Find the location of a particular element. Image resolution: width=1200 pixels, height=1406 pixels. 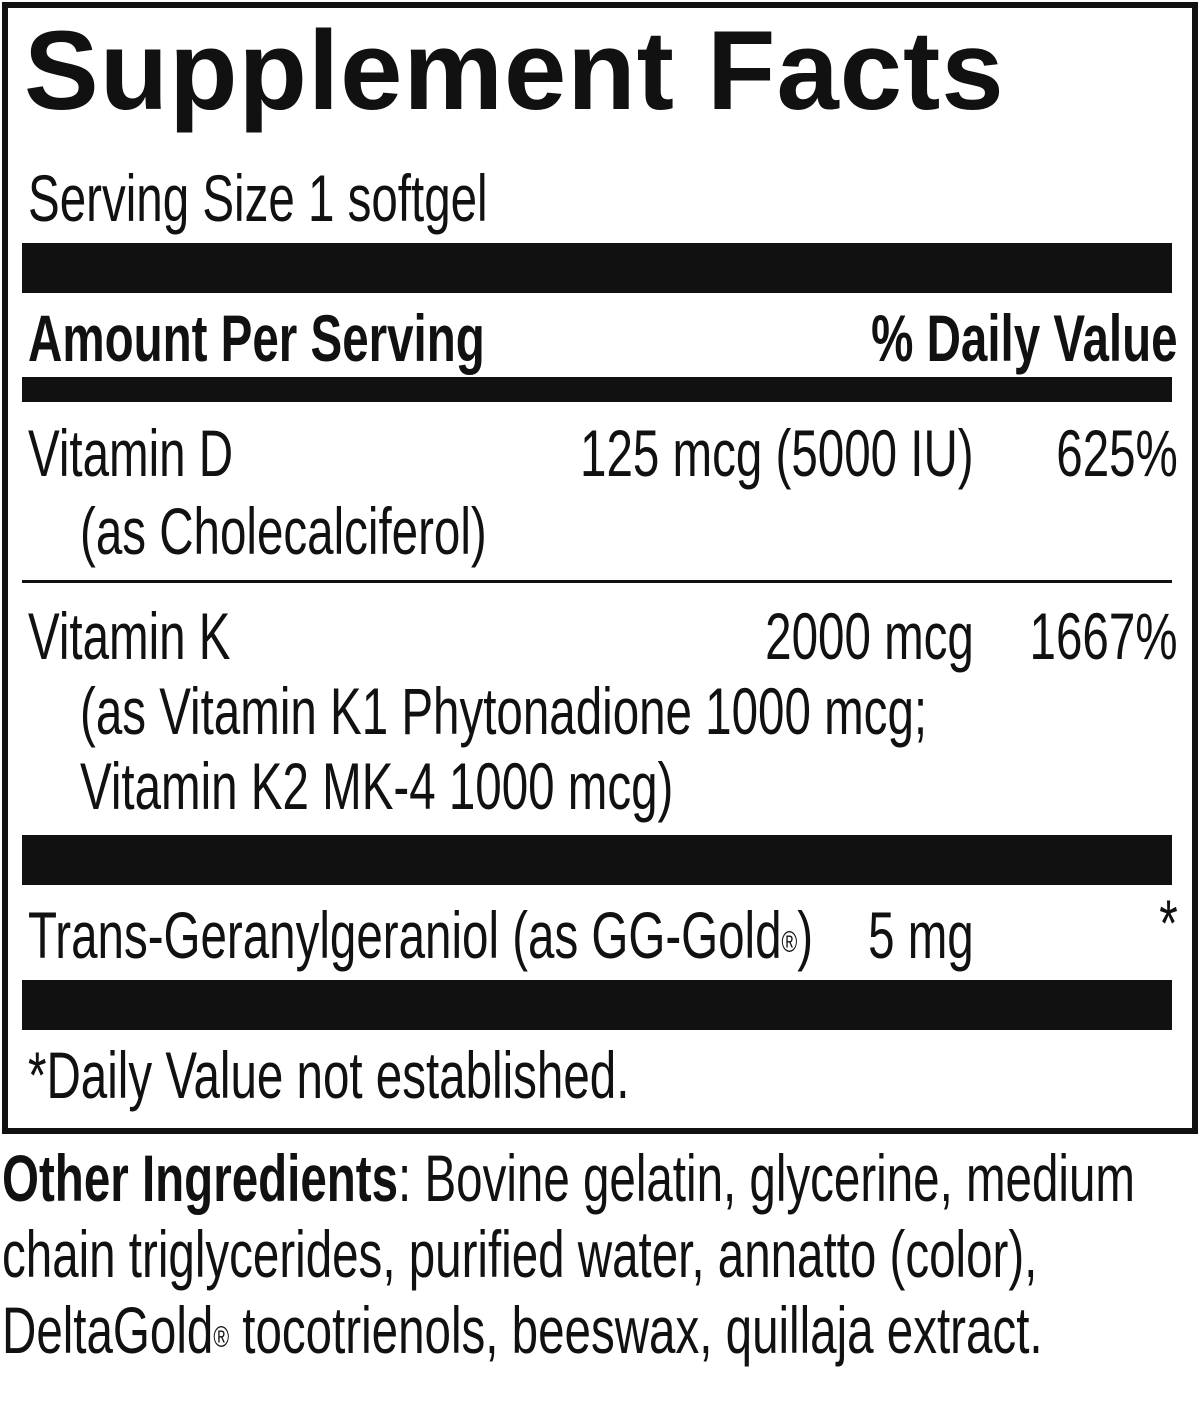

footnote: *Daily Value not established. is located at coordinates (329, 1075).